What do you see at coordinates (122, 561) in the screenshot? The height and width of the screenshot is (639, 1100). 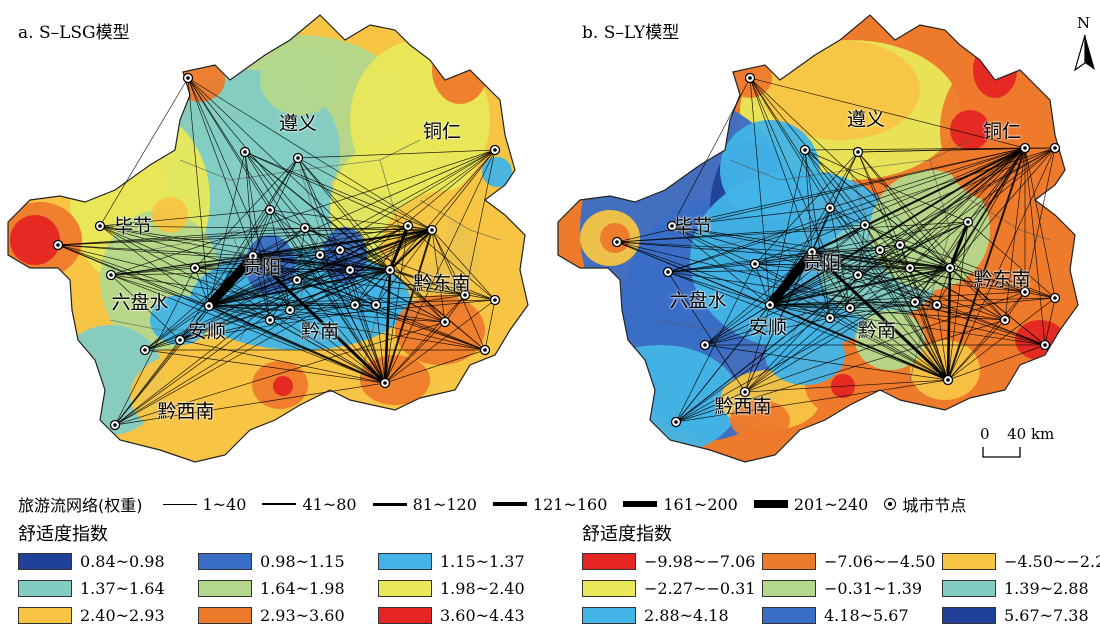 I see `comfort-legend-label: 0.84~0.98` at bounding box center [122, 561].